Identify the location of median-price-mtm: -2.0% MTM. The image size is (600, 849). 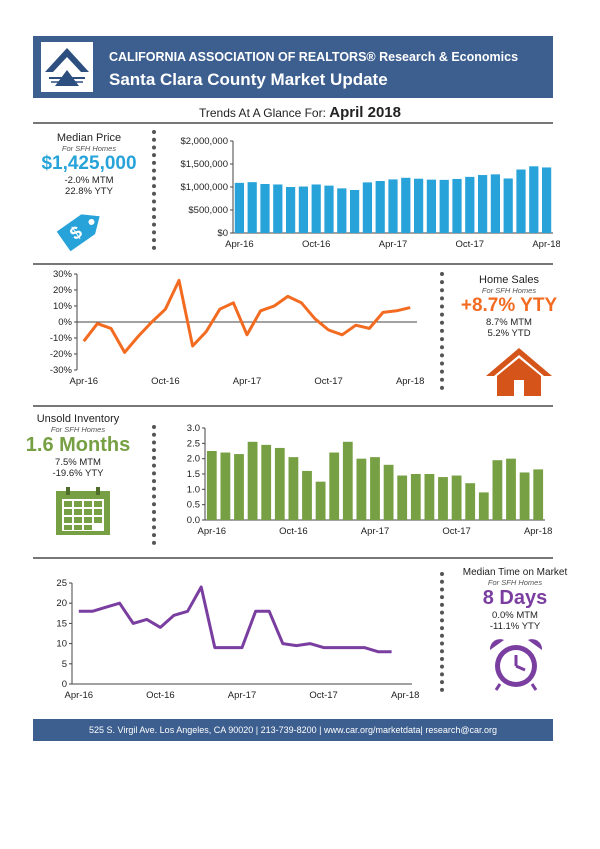
(89, 180).